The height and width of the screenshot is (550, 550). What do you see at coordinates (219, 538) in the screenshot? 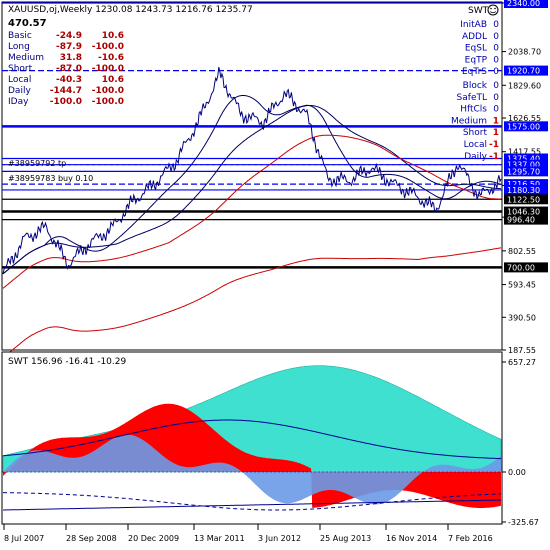
I see `time-axis-label: 13 Mar 2011` at bounding box center [219, 538].